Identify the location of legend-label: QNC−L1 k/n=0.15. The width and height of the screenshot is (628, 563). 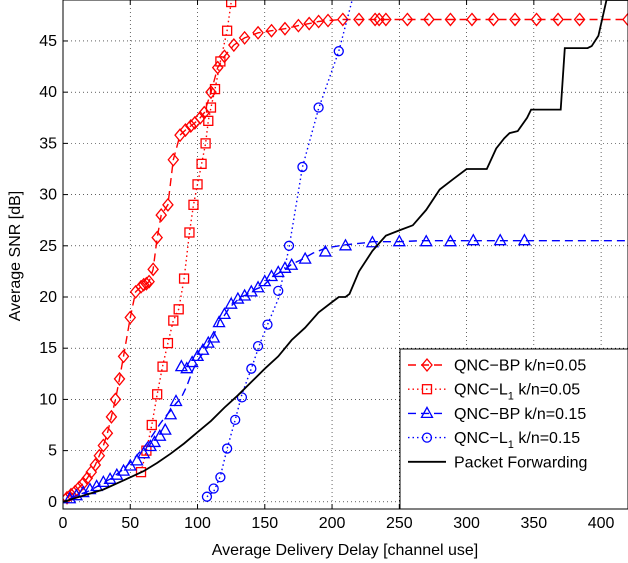
(517, 440).